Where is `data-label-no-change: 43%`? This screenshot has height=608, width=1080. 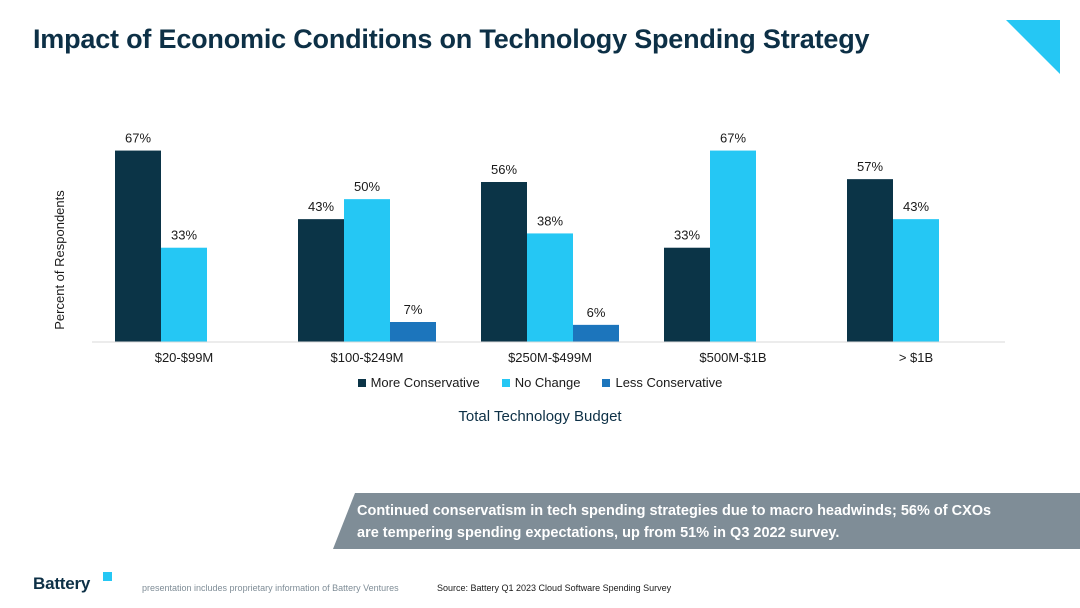 data-label-no-change: 43% is located at coordinates (916, 206).